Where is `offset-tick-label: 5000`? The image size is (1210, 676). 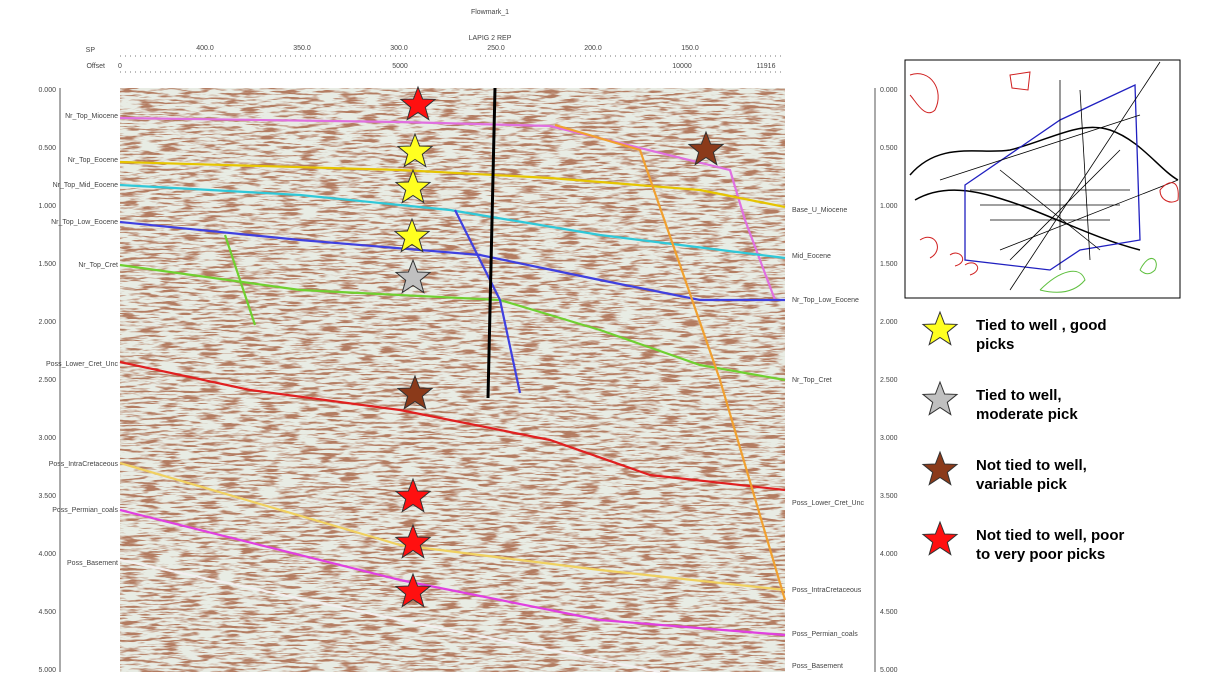 offset-tick-label: 5000 is located at coordinates (400, 66).